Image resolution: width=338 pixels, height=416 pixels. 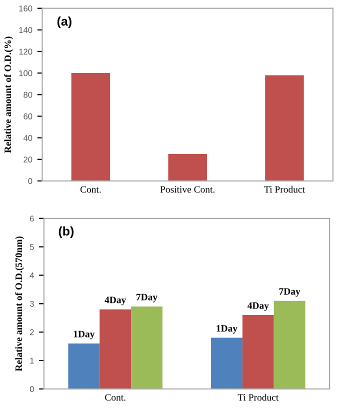 I want to click on y-tick-label: 5, so click(x=32, y=247).